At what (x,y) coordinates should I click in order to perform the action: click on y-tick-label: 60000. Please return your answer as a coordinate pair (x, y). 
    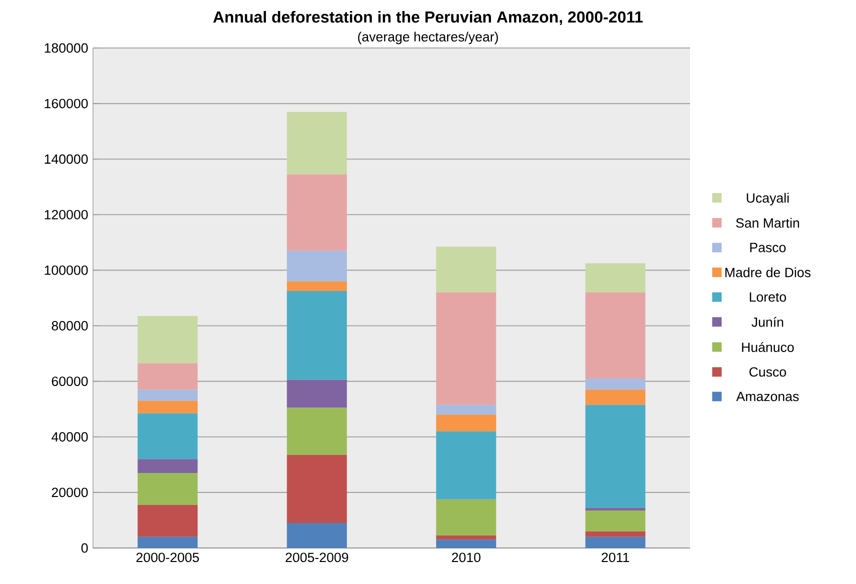
    Looking at the image, I should click on (70, 381).